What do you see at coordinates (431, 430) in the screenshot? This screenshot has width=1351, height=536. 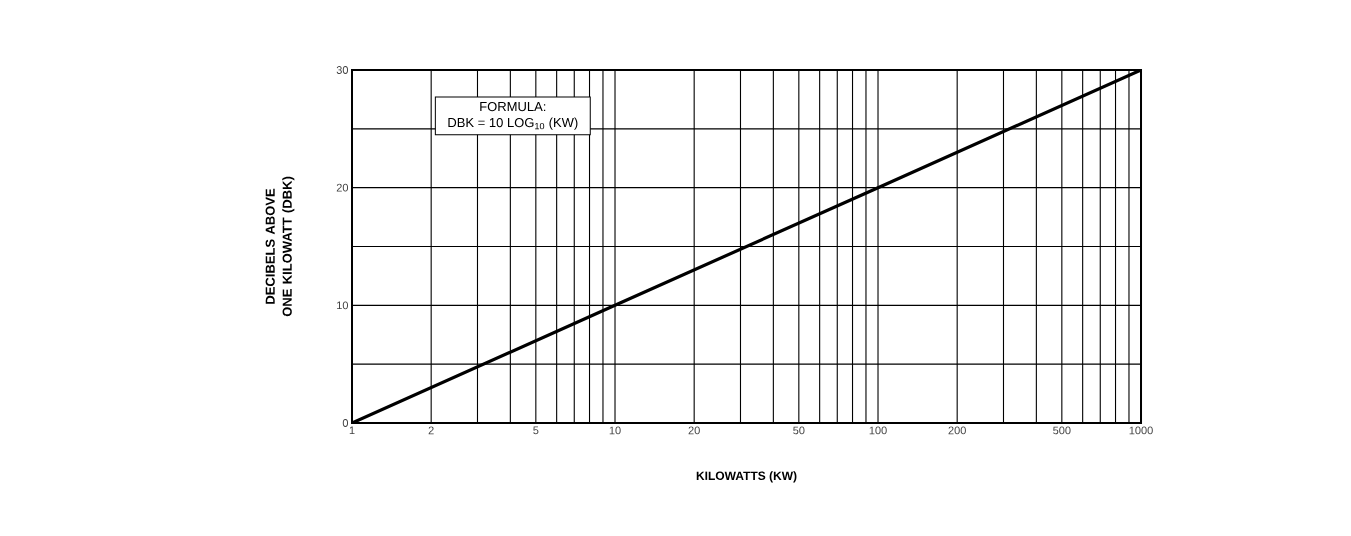 I see `x-tick-label: 2` at bounding box center [431, 430].